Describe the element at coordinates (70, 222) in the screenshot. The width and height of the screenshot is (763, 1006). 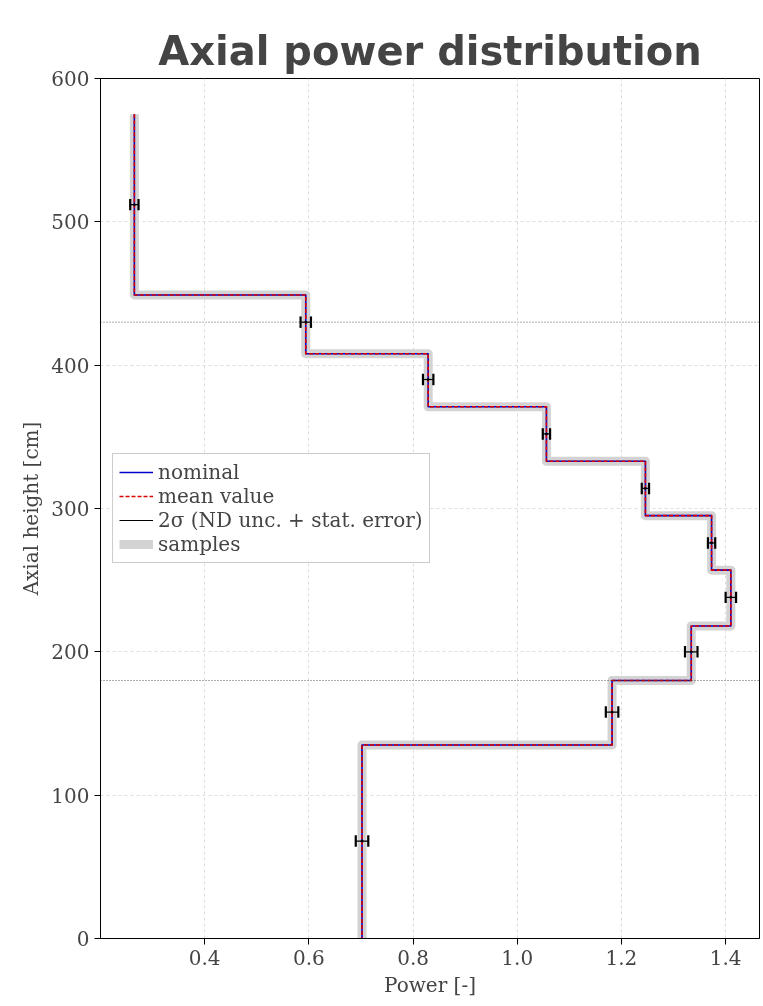
I see `y-tick-label: 500` at that location.